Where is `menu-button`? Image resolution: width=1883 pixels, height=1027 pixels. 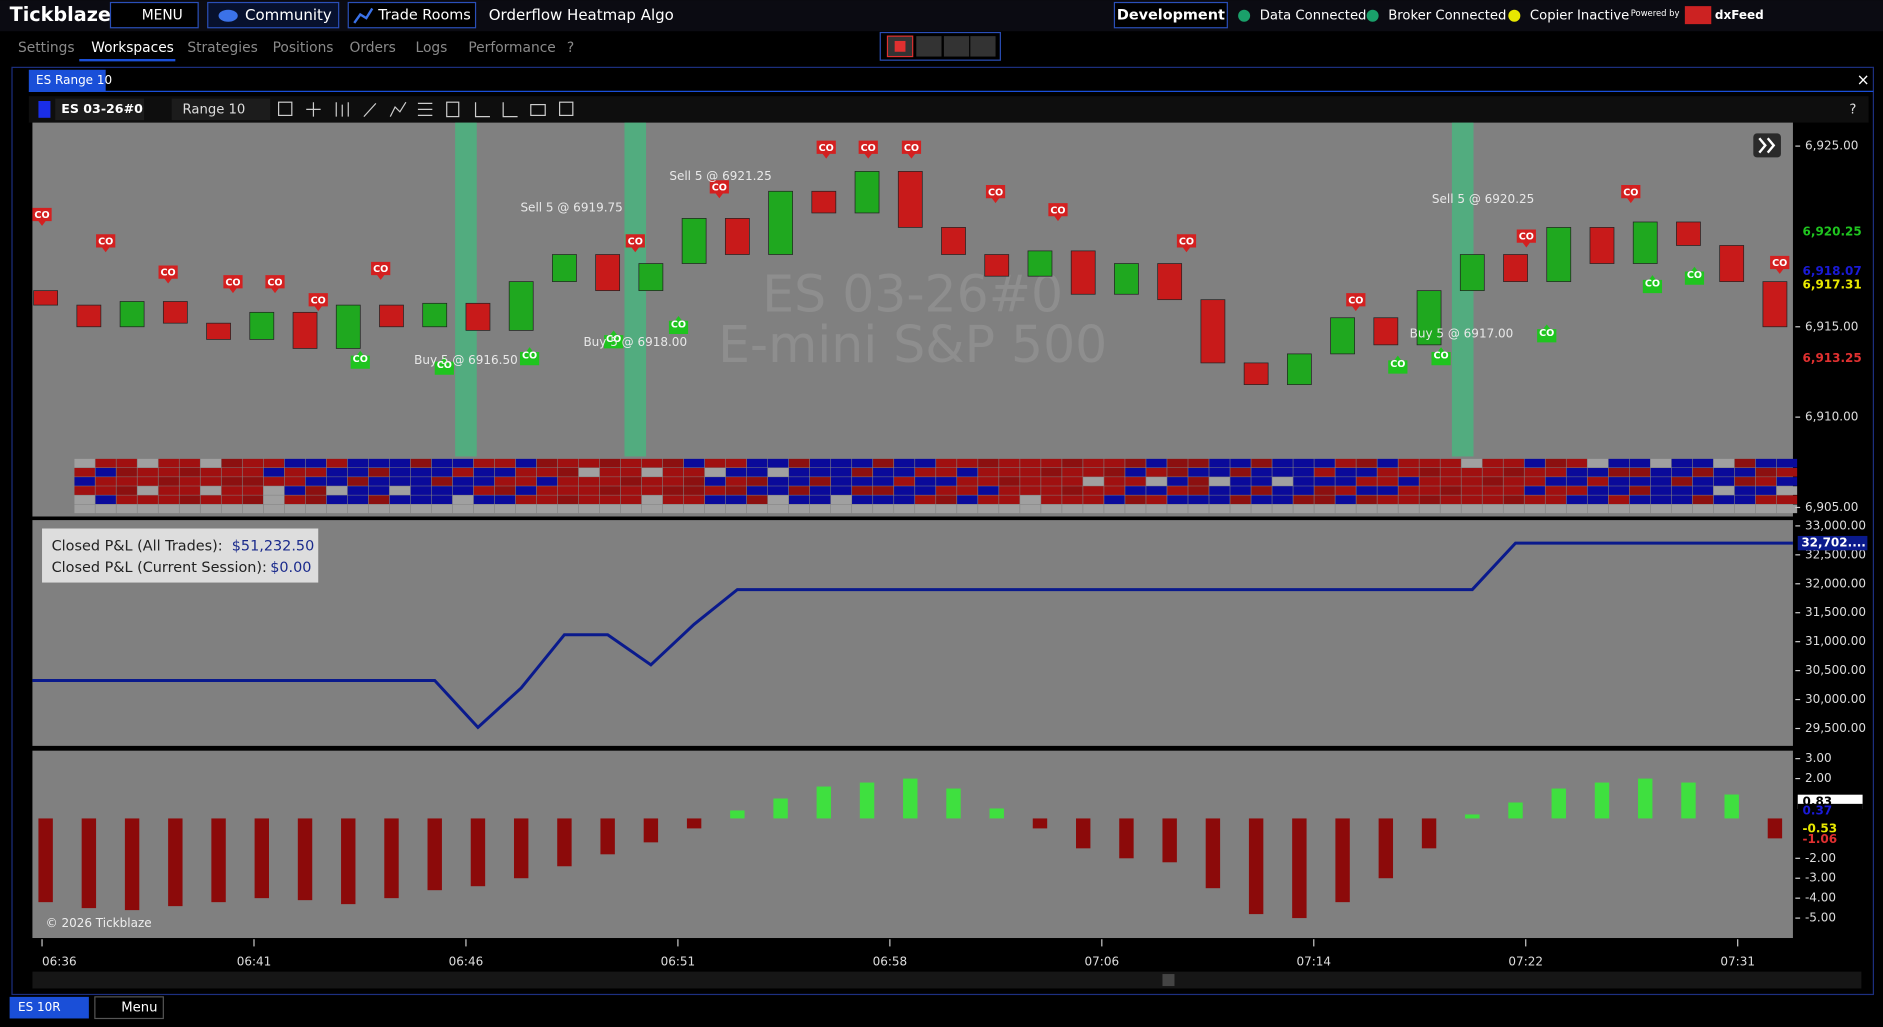
menu-button is located at coordinates (154, 15).